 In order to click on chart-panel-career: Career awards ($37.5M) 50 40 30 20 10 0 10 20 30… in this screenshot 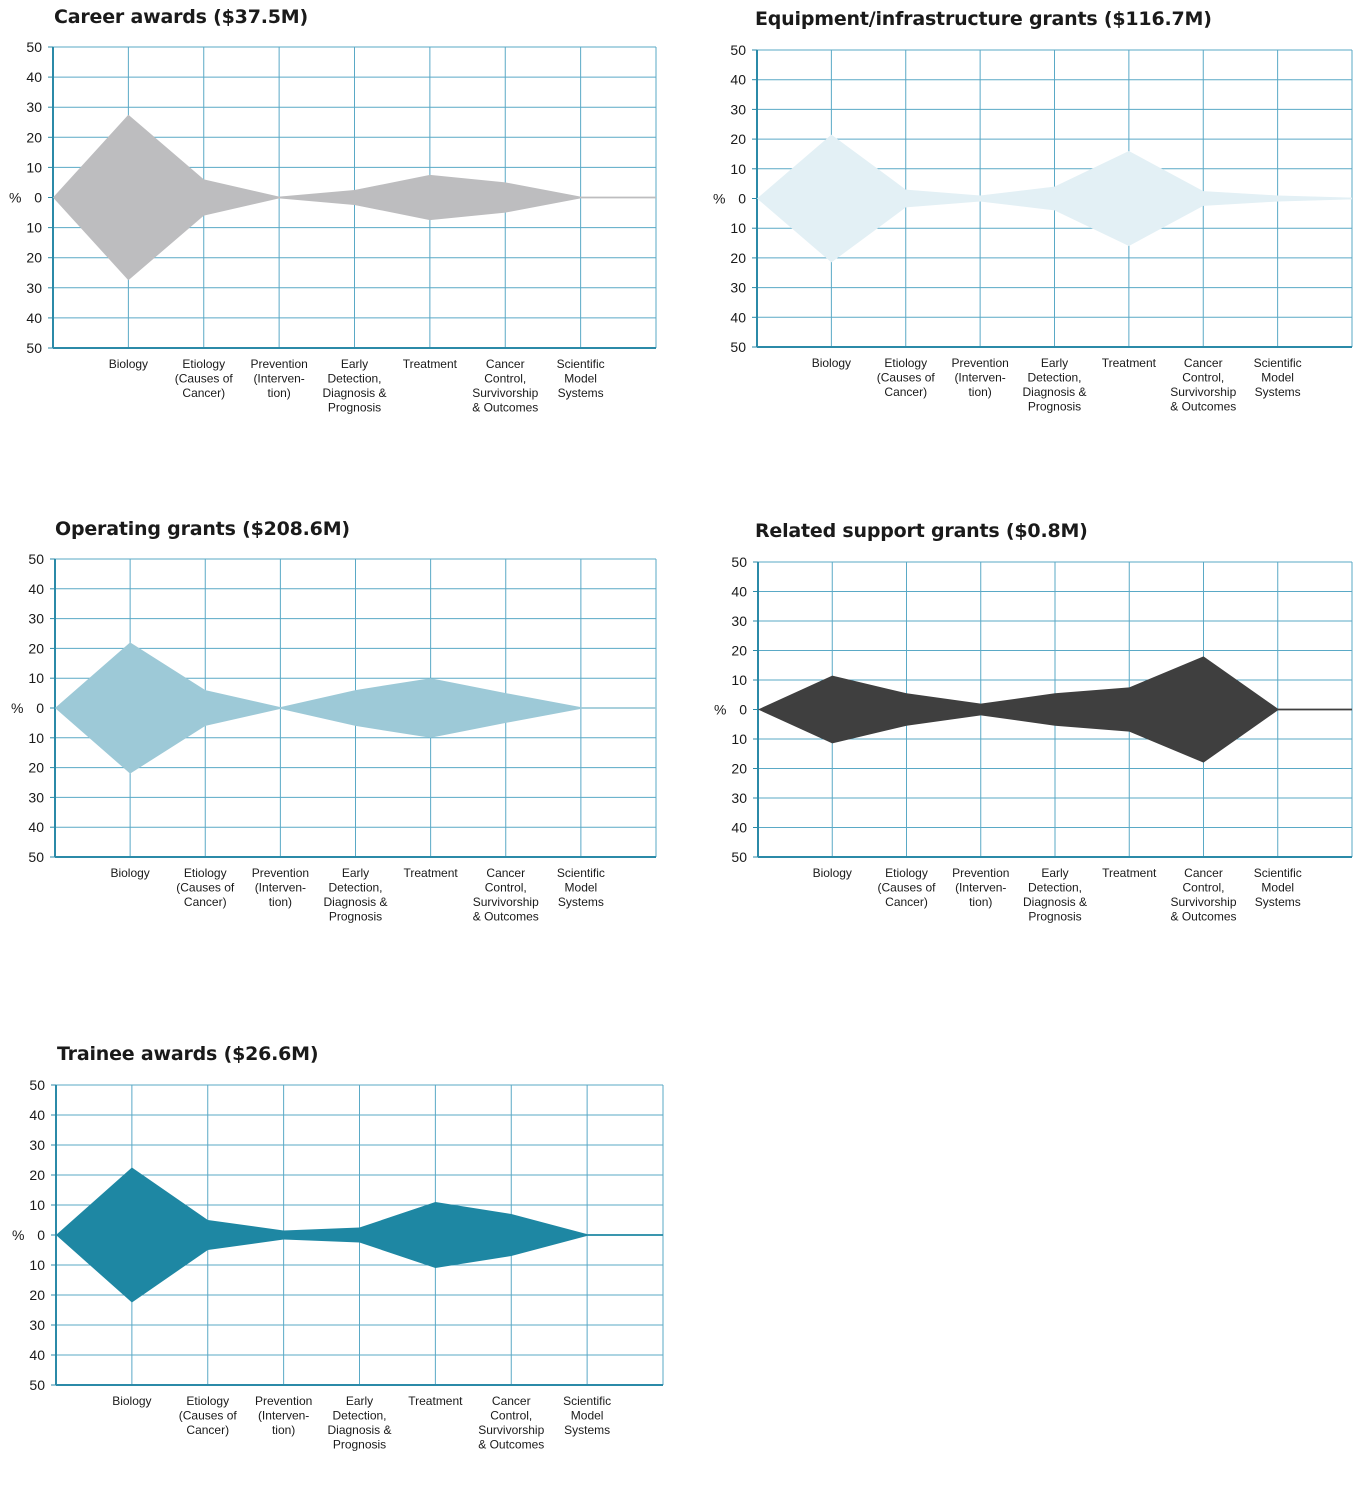, I will do `click(335, 216)`.